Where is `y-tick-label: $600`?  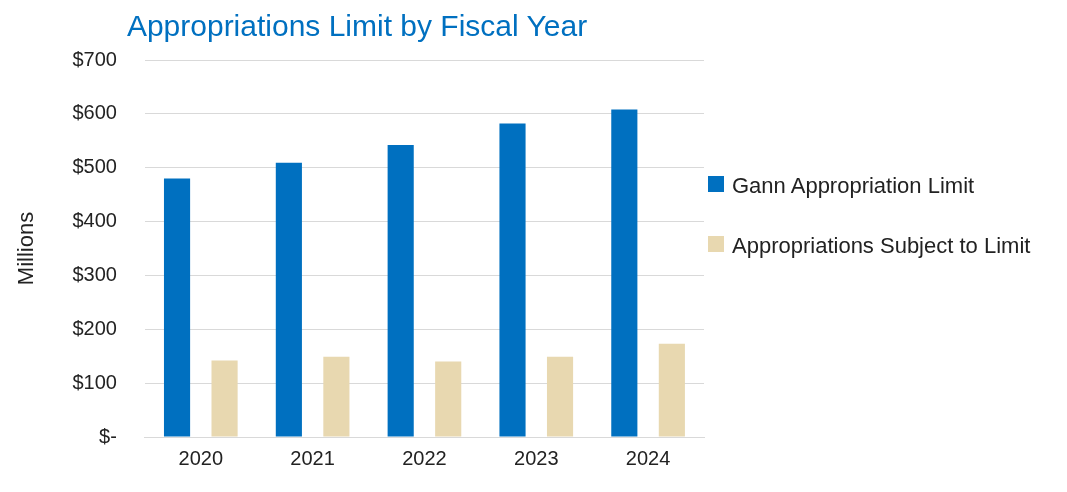
y-tick-label: $600 is located at coordinates (94, 112).